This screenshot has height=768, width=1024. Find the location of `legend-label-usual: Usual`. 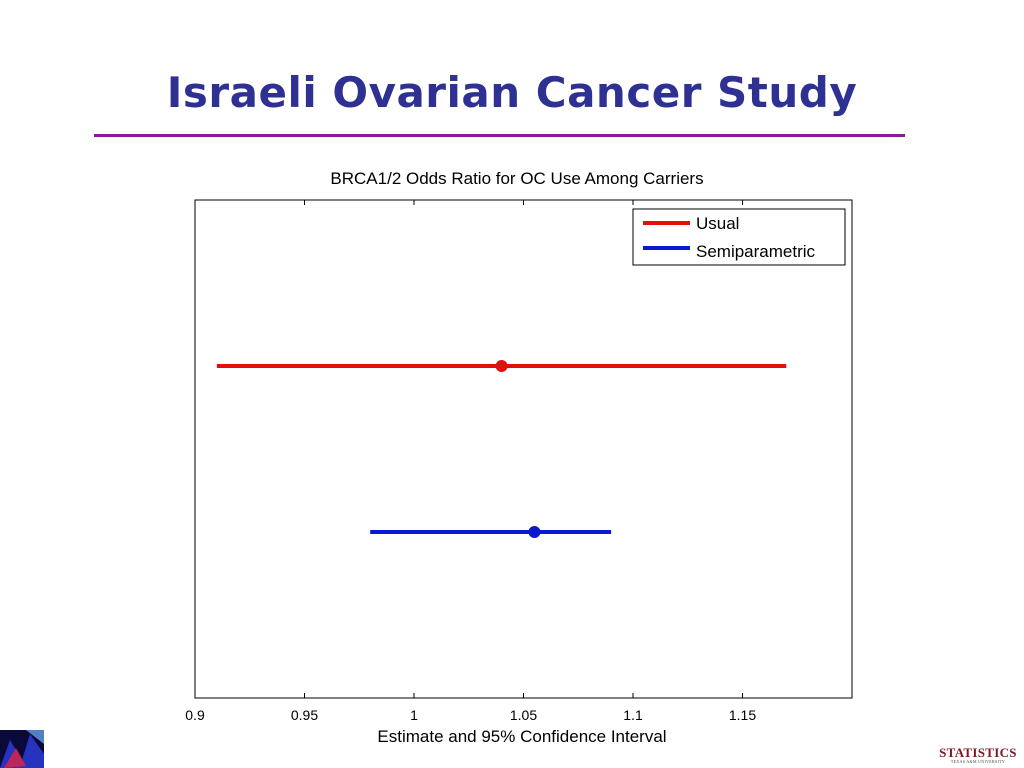

legend-label-usual: Usual is located at coordinates (717, 223).